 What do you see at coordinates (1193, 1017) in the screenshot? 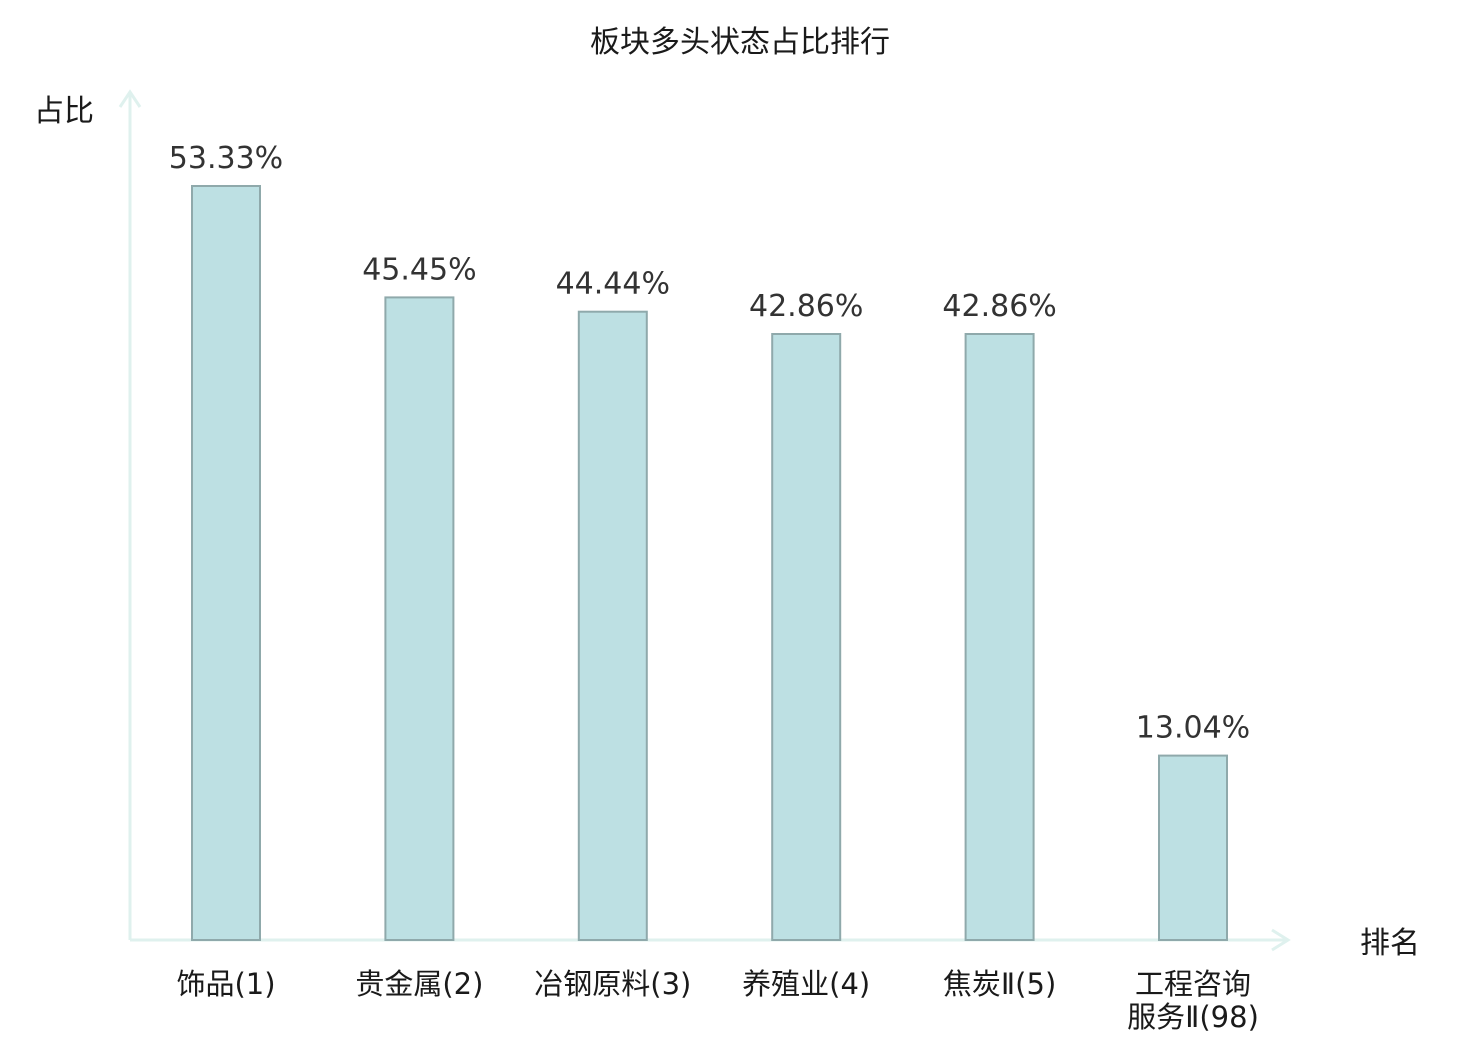
I see `category-label: 服务Ⅱ(98)` at bounding box center [1193, 1017].